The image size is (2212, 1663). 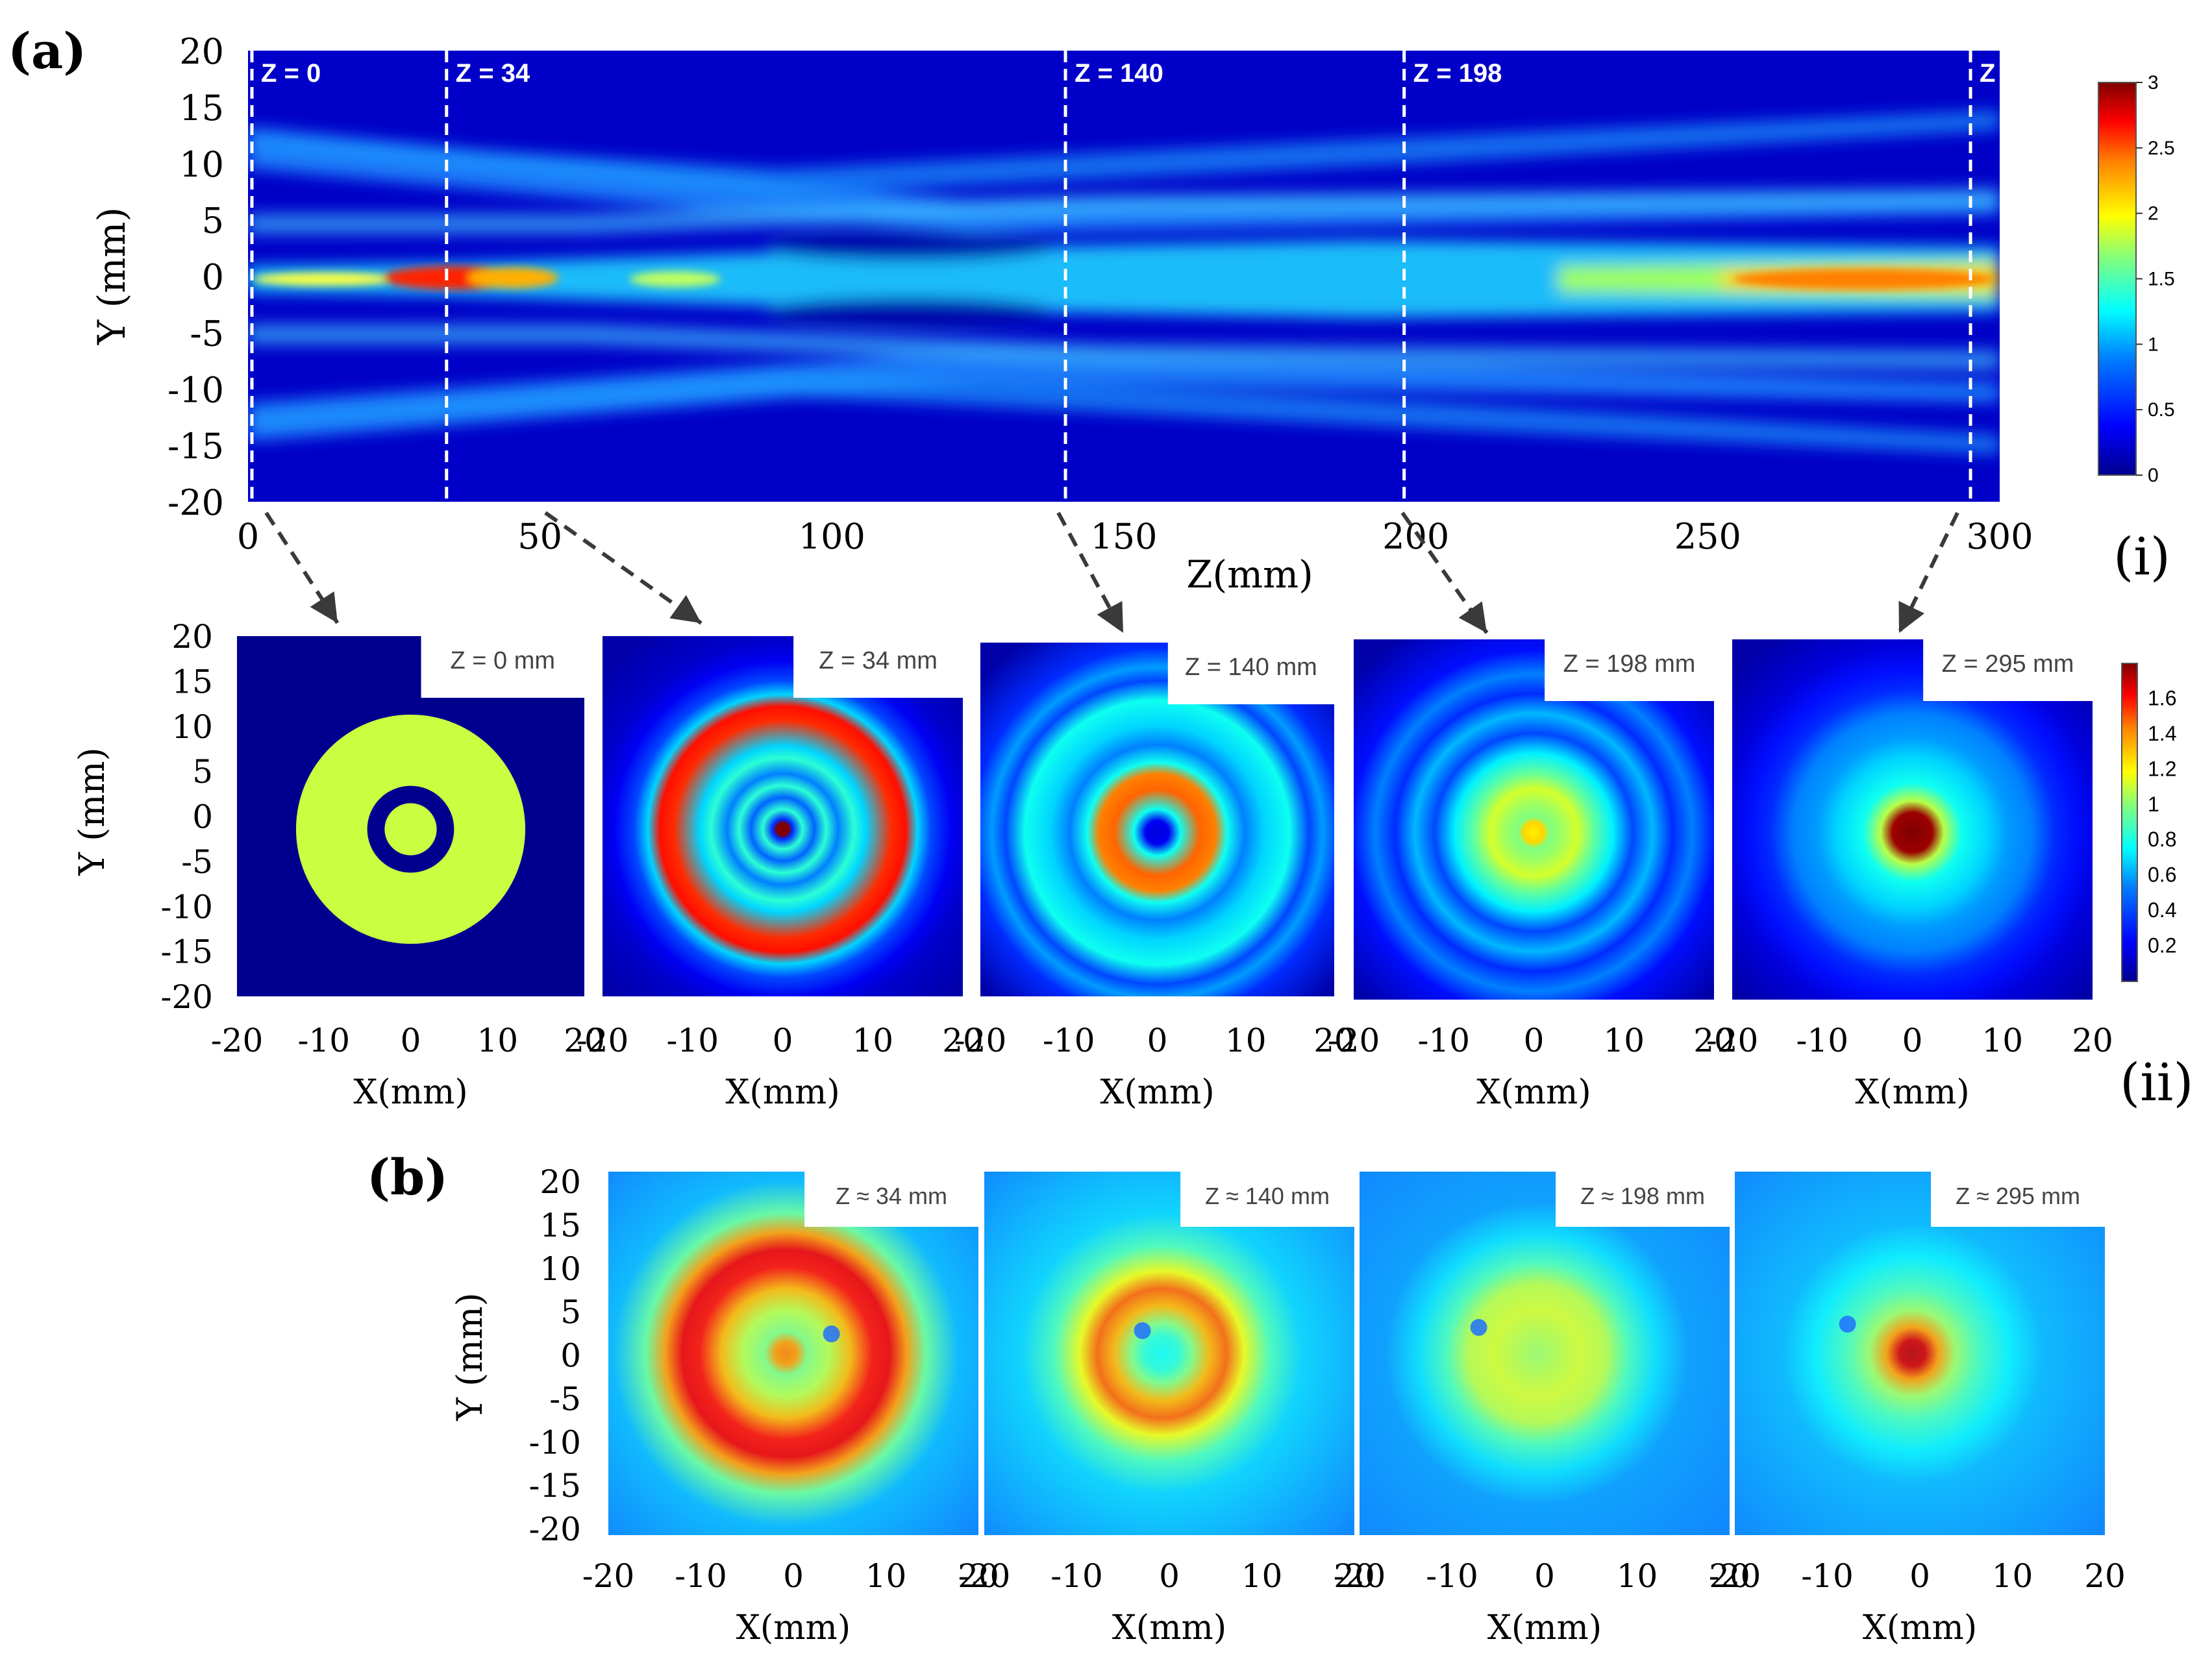 What do you see at coordinates (2162, 768) in the screenshot?
I see `colorbar-cross-section-tick-label: 1.2` at bounding box center [2162, 768].